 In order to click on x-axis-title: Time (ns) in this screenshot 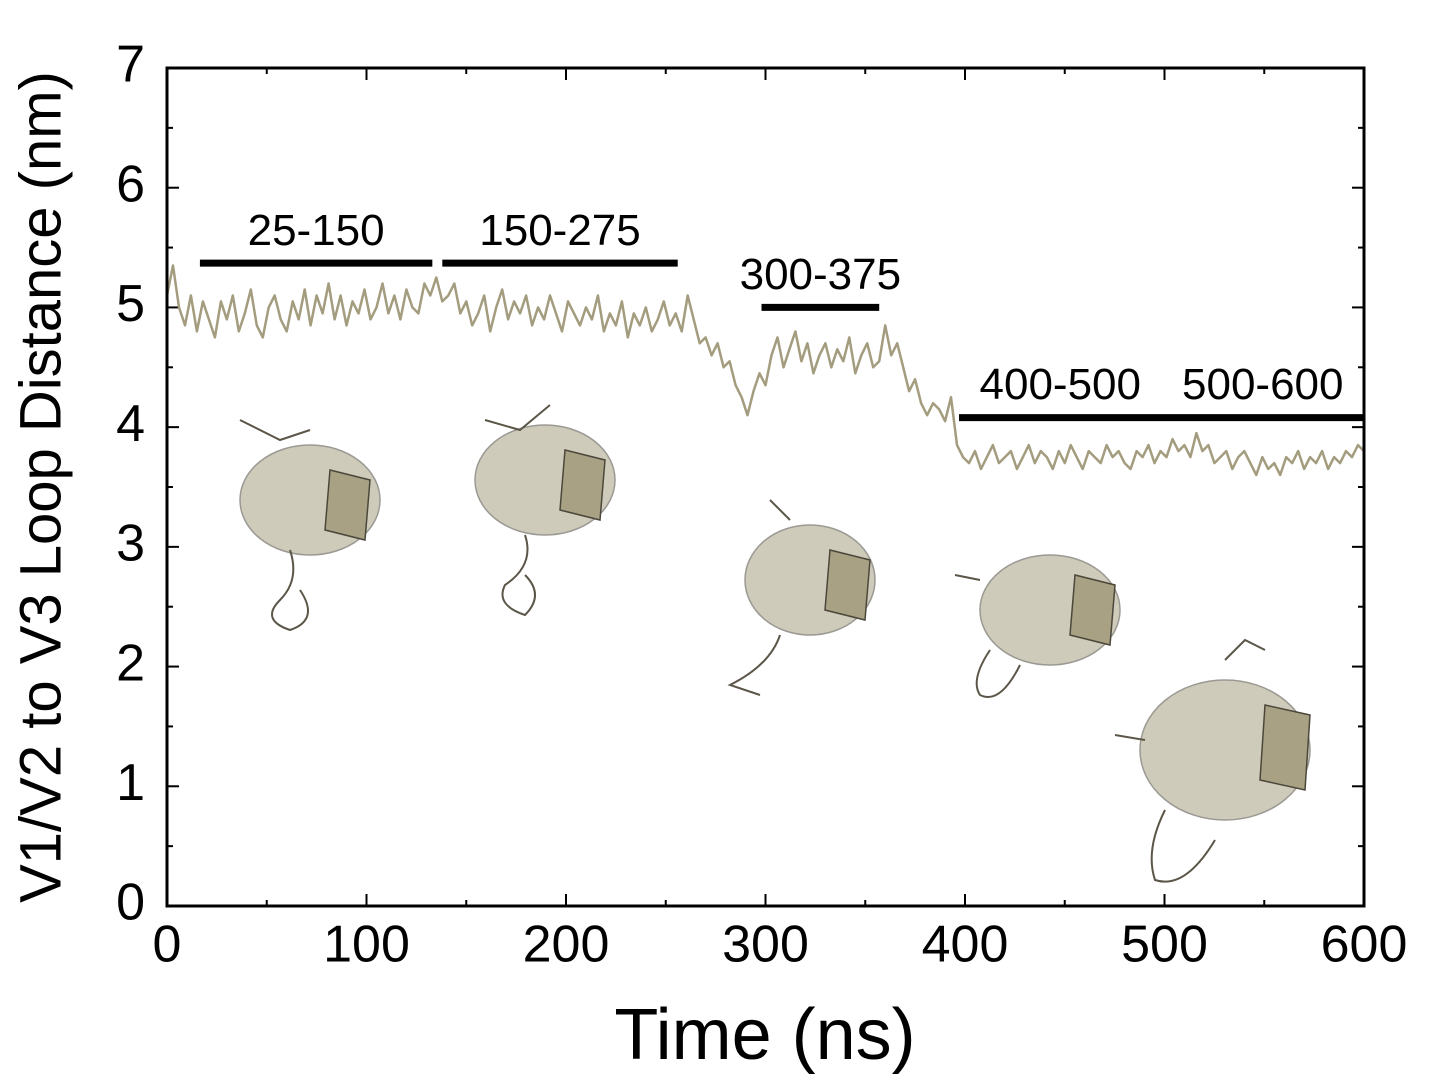, I will do `click(764, 1035)`.